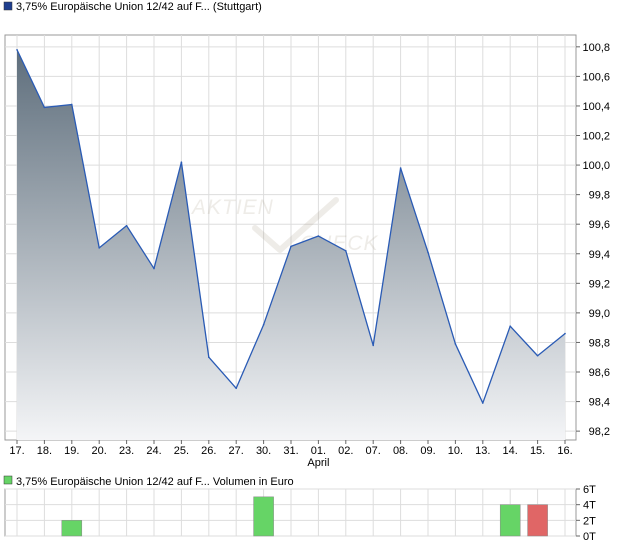 The image size is (620, 551). Describe the element at coordinates (295, 225) in the screenshot. I see `watermark-check-mark` at that location.